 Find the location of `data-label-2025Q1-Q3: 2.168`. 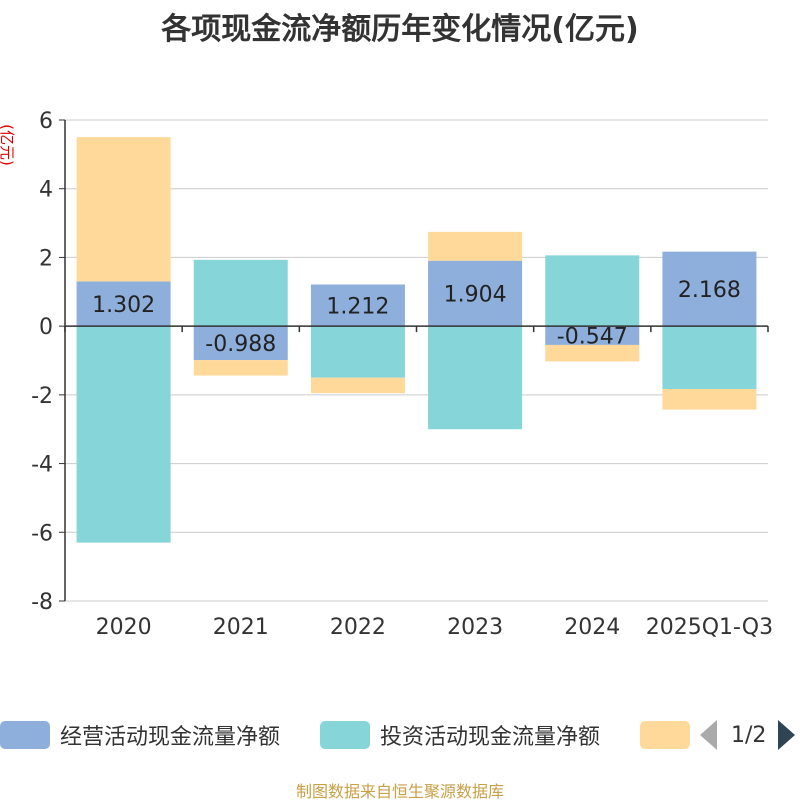

data-label-2025Q1-Q3: 2.168 is located at coordinates (709, 290).